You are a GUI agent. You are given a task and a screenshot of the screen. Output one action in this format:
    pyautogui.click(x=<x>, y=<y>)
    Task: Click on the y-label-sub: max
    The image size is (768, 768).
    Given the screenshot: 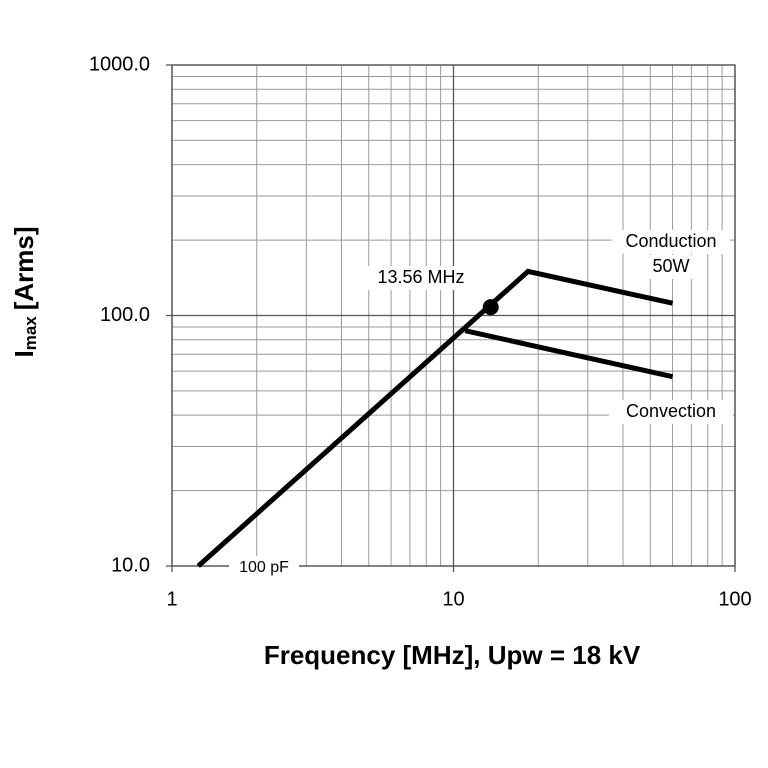 What is the action you would take?
    pyautogui.click(x=30, y=333)
    